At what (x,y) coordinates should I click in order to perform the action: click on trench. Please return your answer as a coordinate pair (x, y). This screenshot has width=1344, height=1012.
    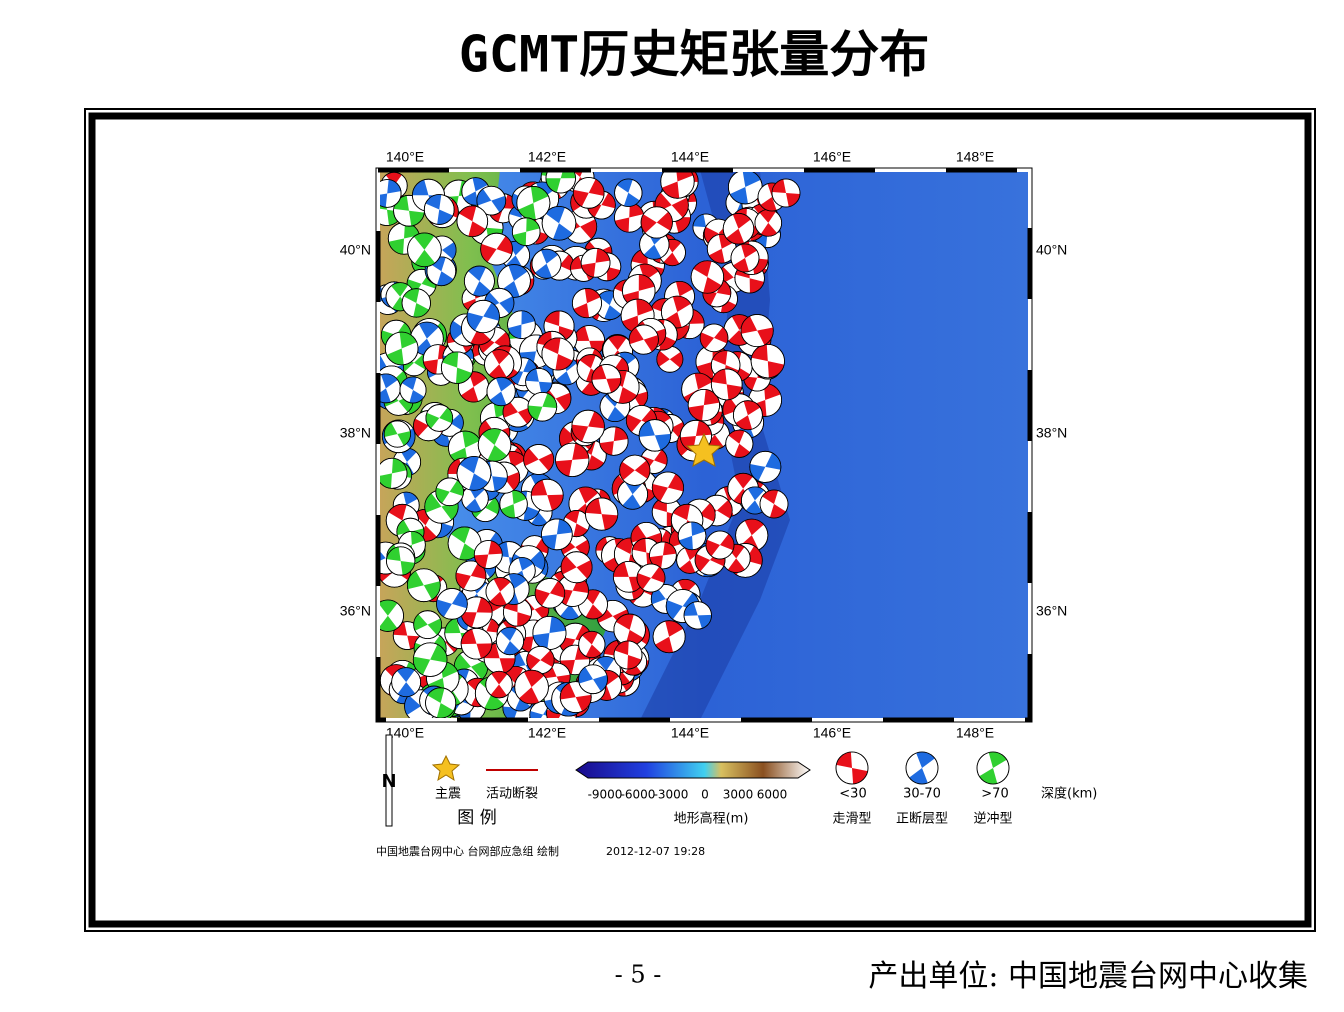
    Looking at the image, I should click on (715, 445).